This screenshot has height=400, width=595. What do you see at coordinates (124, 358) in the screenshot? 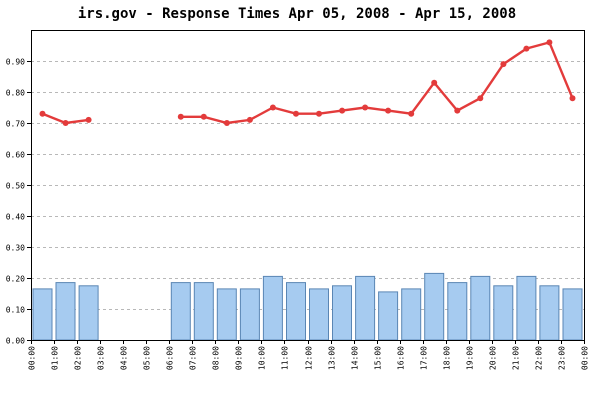
I see `x-tick-label: 04:00` at bounding box center [124, 358].